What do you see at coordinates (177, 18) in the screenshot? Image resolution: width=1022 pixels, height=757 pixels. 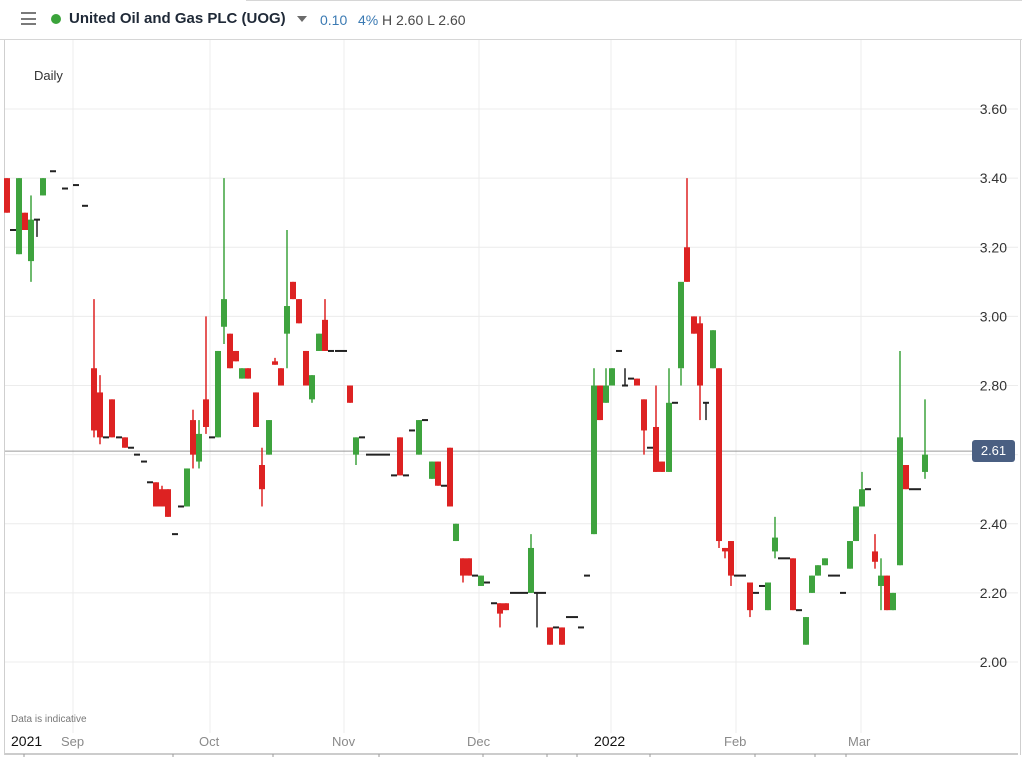 I see `instrument-name: United Oil and Gas PLC (UOG)` at bounding box center [177, 18].